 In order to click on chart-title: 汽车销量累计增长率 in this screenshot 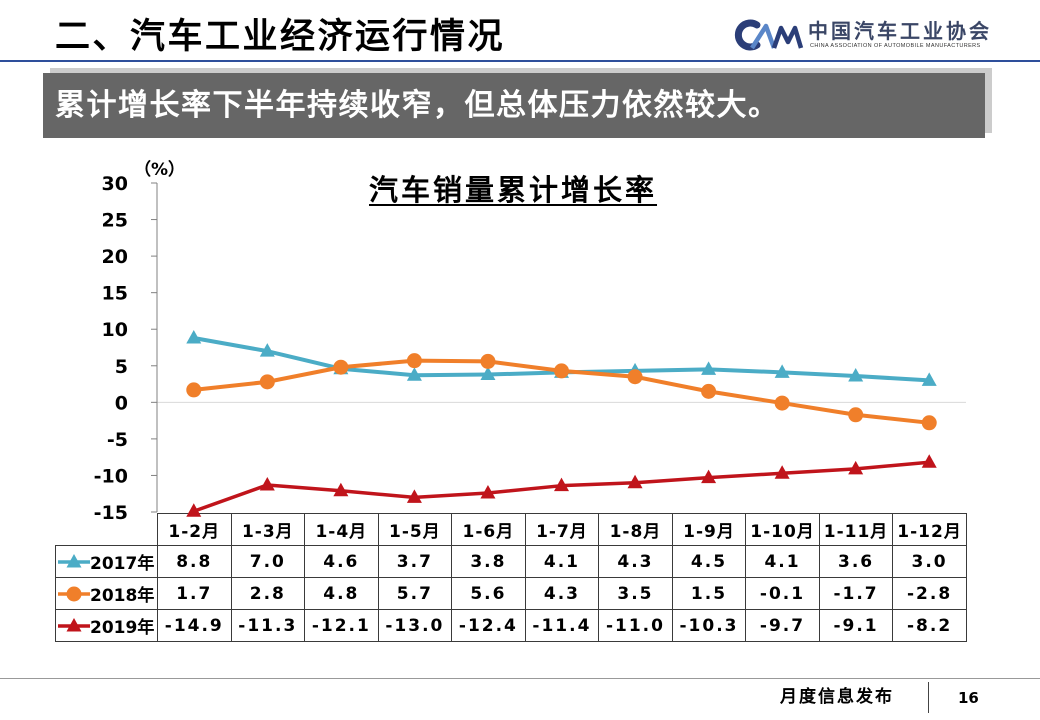, I will do `click(513, 190)`.